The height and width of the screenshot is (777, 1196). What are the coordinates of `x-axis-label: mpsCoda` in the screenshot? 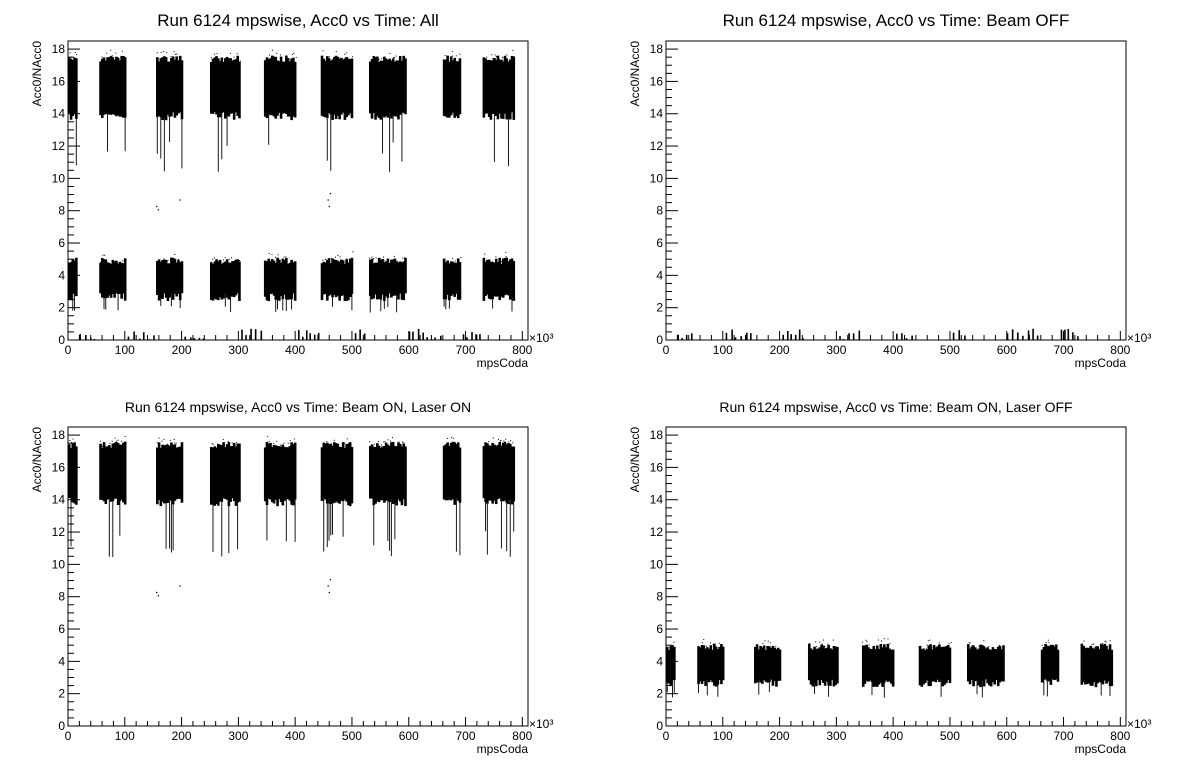 It's located at (1101, 363).